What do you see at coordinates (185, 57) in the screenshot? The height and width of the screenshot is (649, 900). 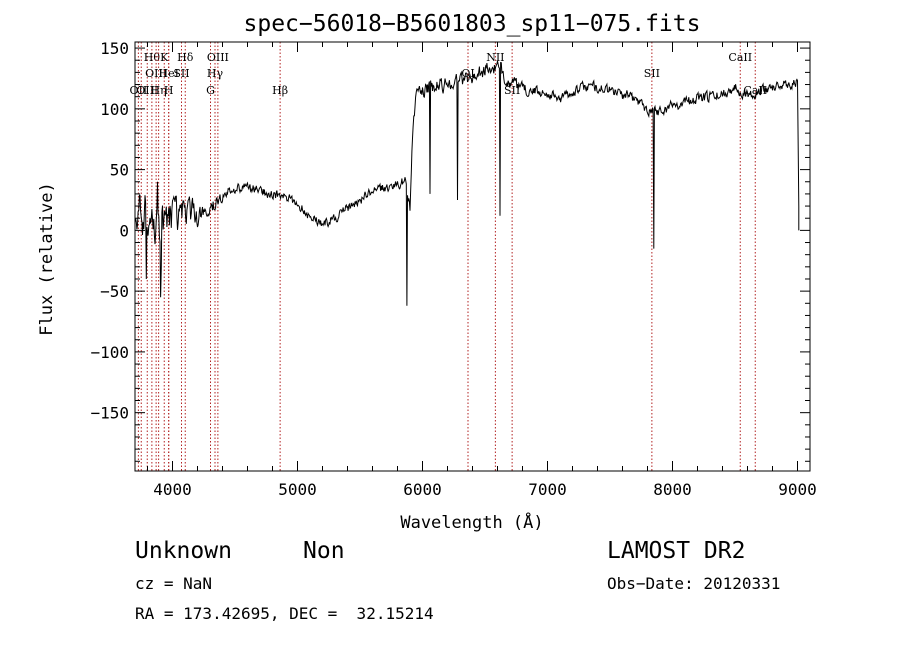 I see `line-marker-label: Hδ` at bounding box center [185, 57].